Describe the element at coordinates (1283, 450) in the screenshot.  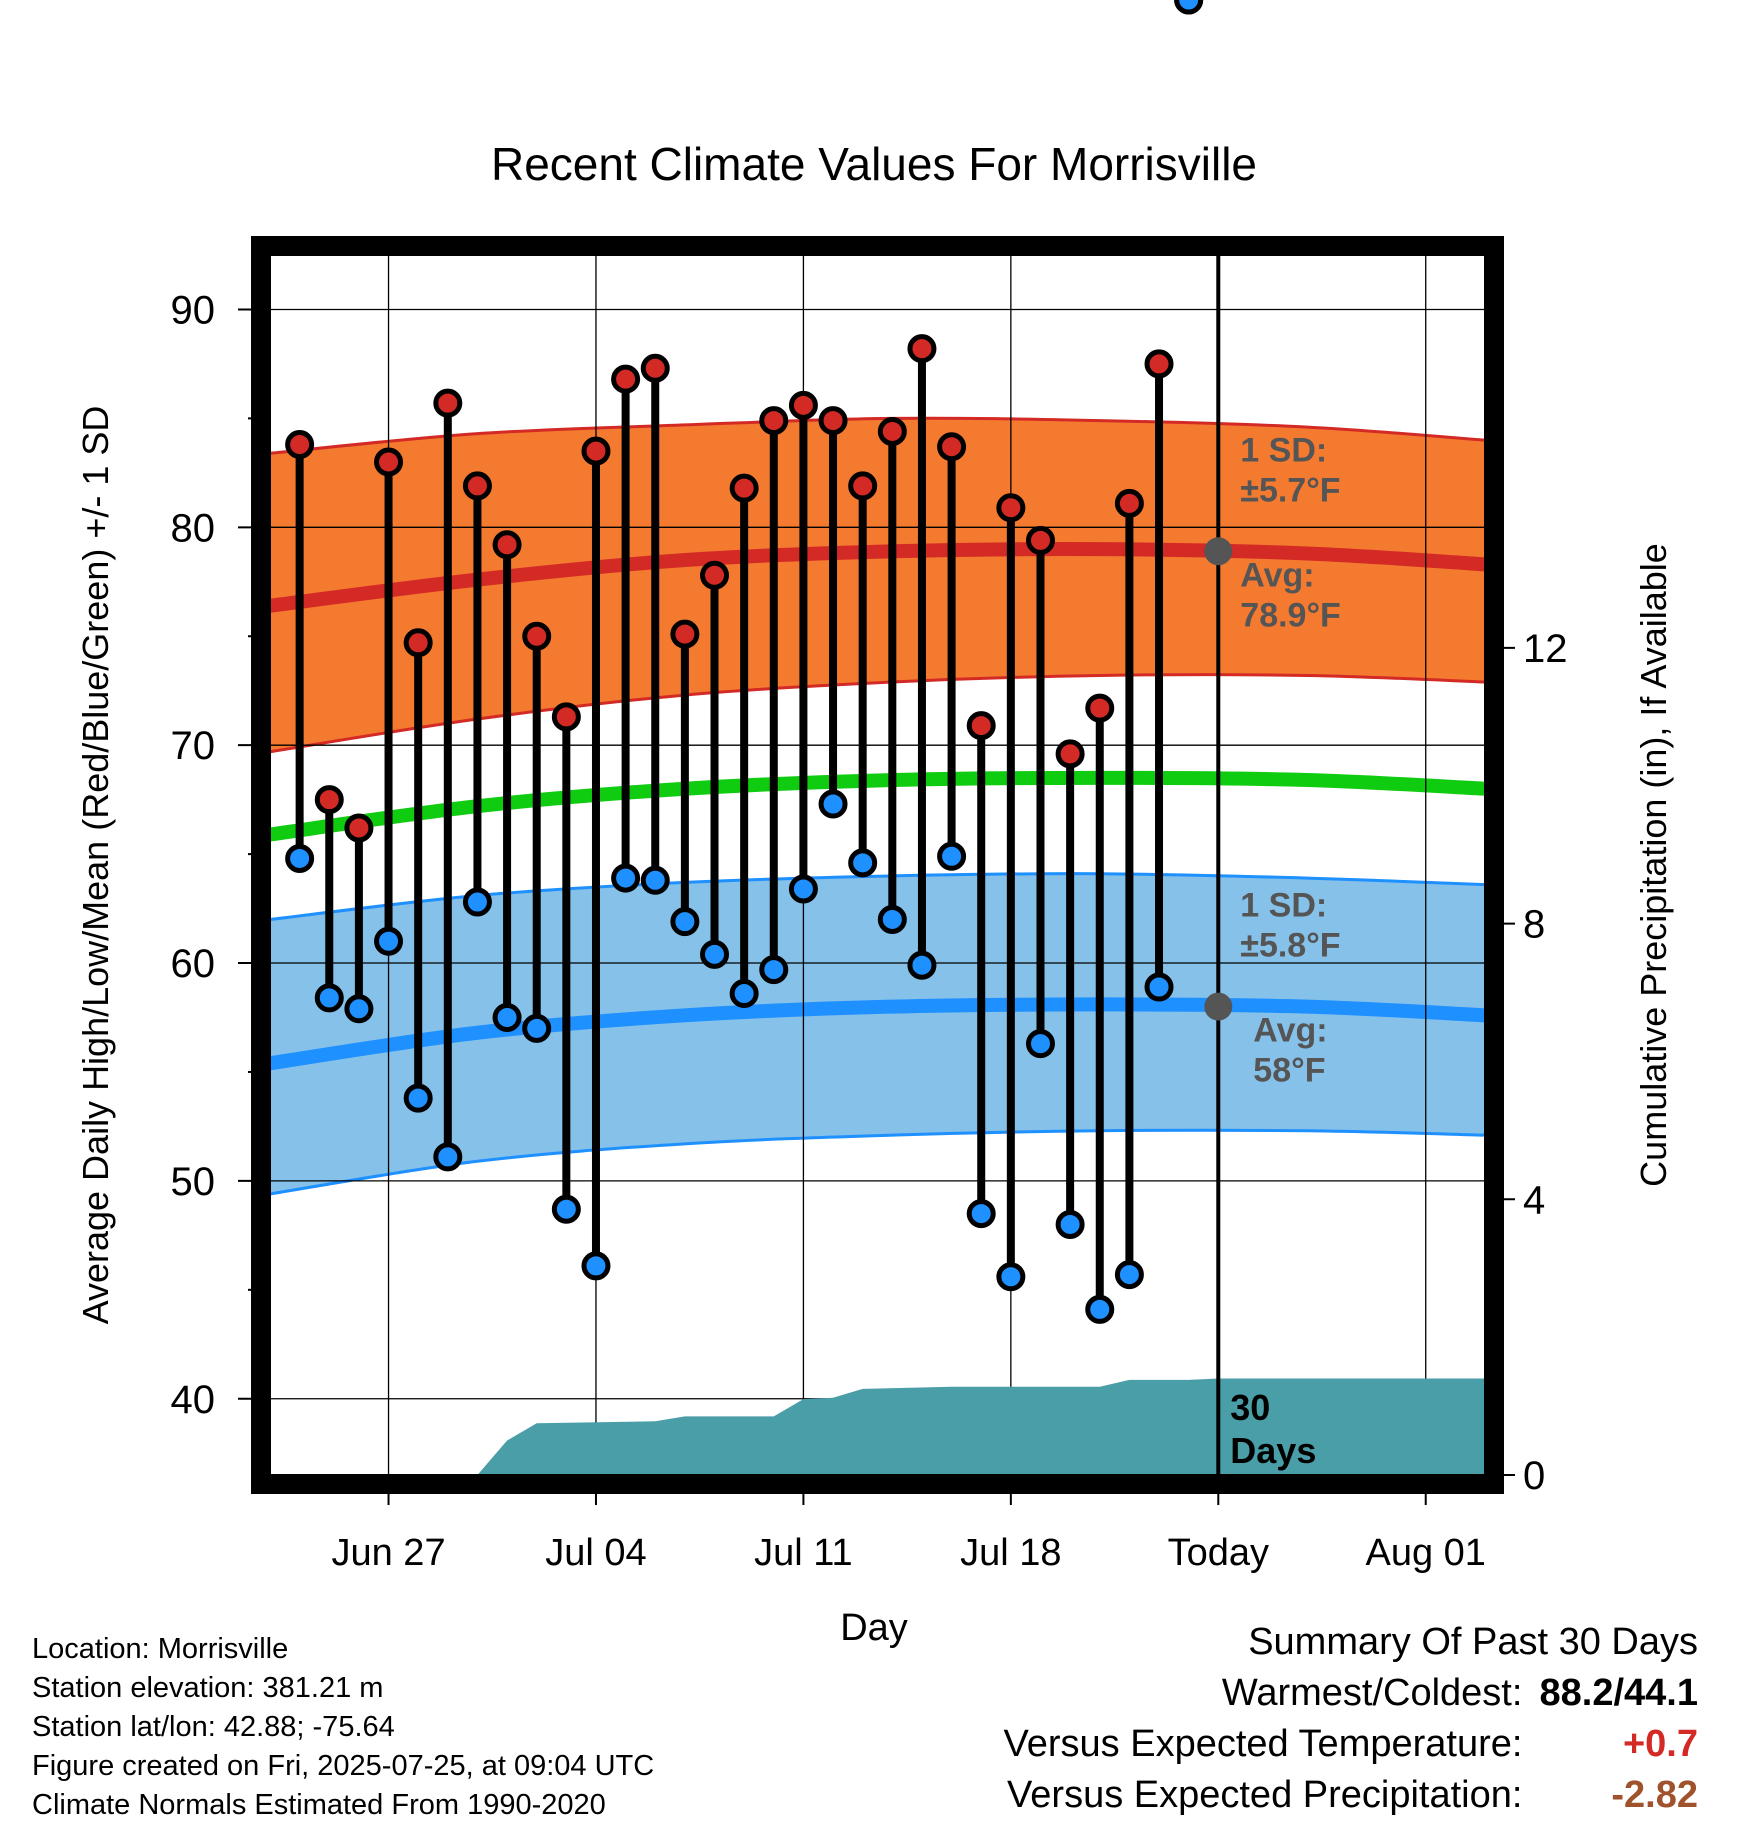
I see `high-sd-label: 1 SD:` at that location.